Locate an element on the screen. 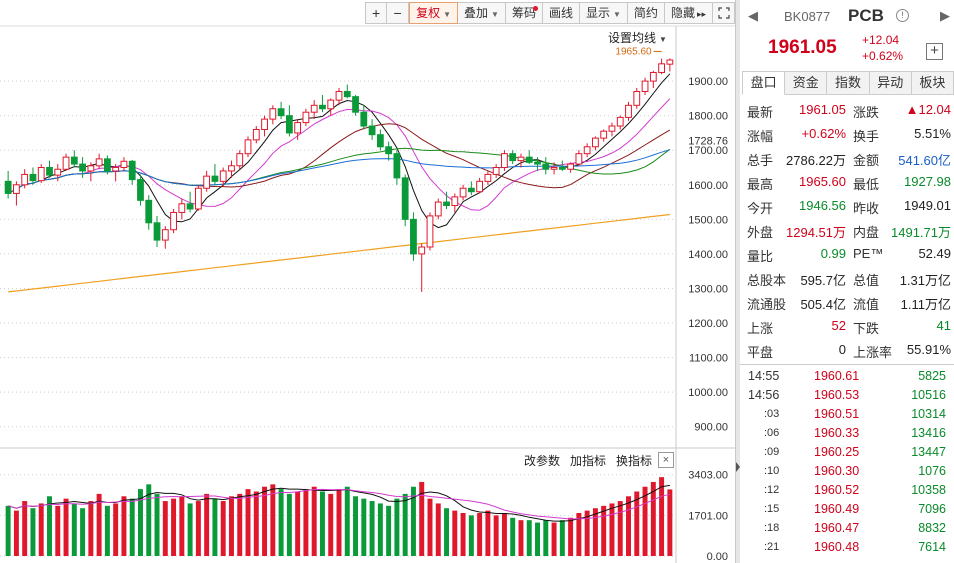 This screenshot has width=954, height=563. trade-time: :15 is located at coordinates (772, 509).